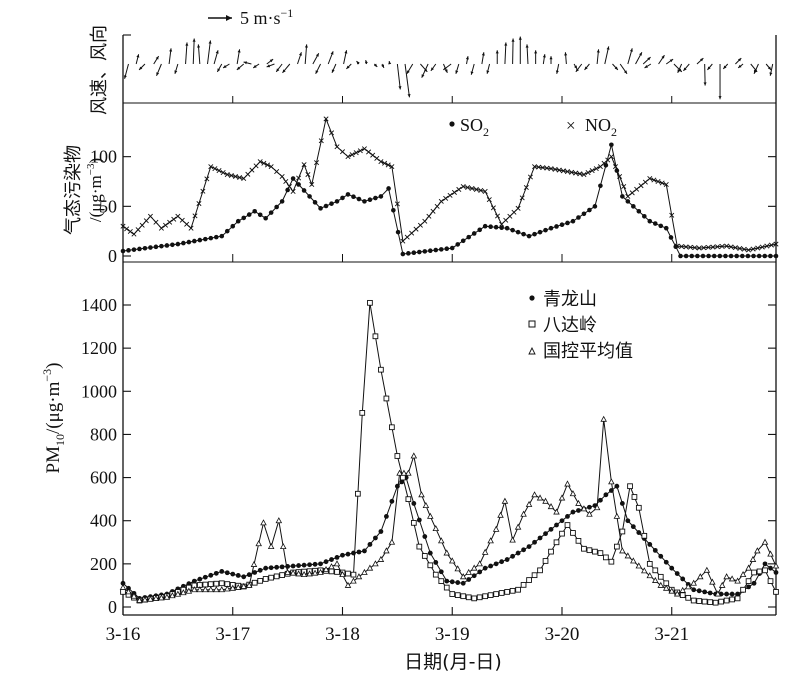 Image resolution: width=800 pixels, height=679 pixels. Describe the element at coordinates (283, 545) in the screenshot. I see `pm-point-国控平均值-29` at that location.